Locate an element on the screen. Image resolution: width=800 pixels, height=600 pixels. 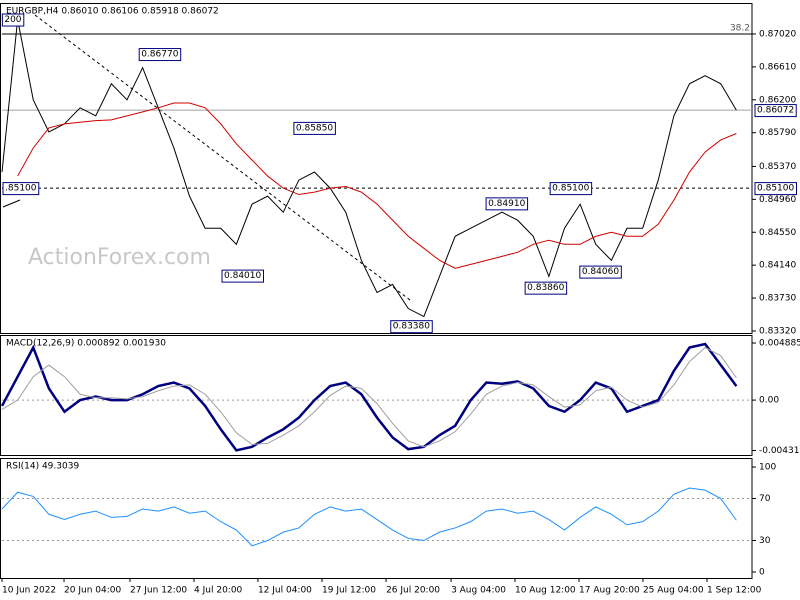
y-tick-label: 70 is located at coordinates (765, 499).